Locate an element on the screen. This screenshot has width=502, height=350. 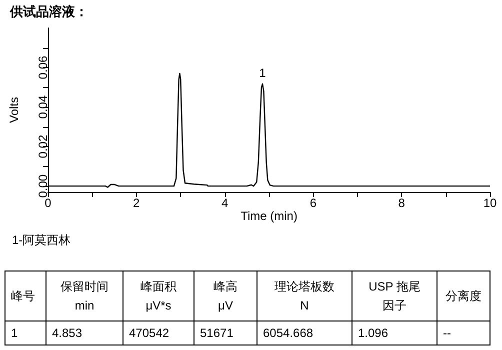
text: 1.096 is located at coordinates (373, 333).